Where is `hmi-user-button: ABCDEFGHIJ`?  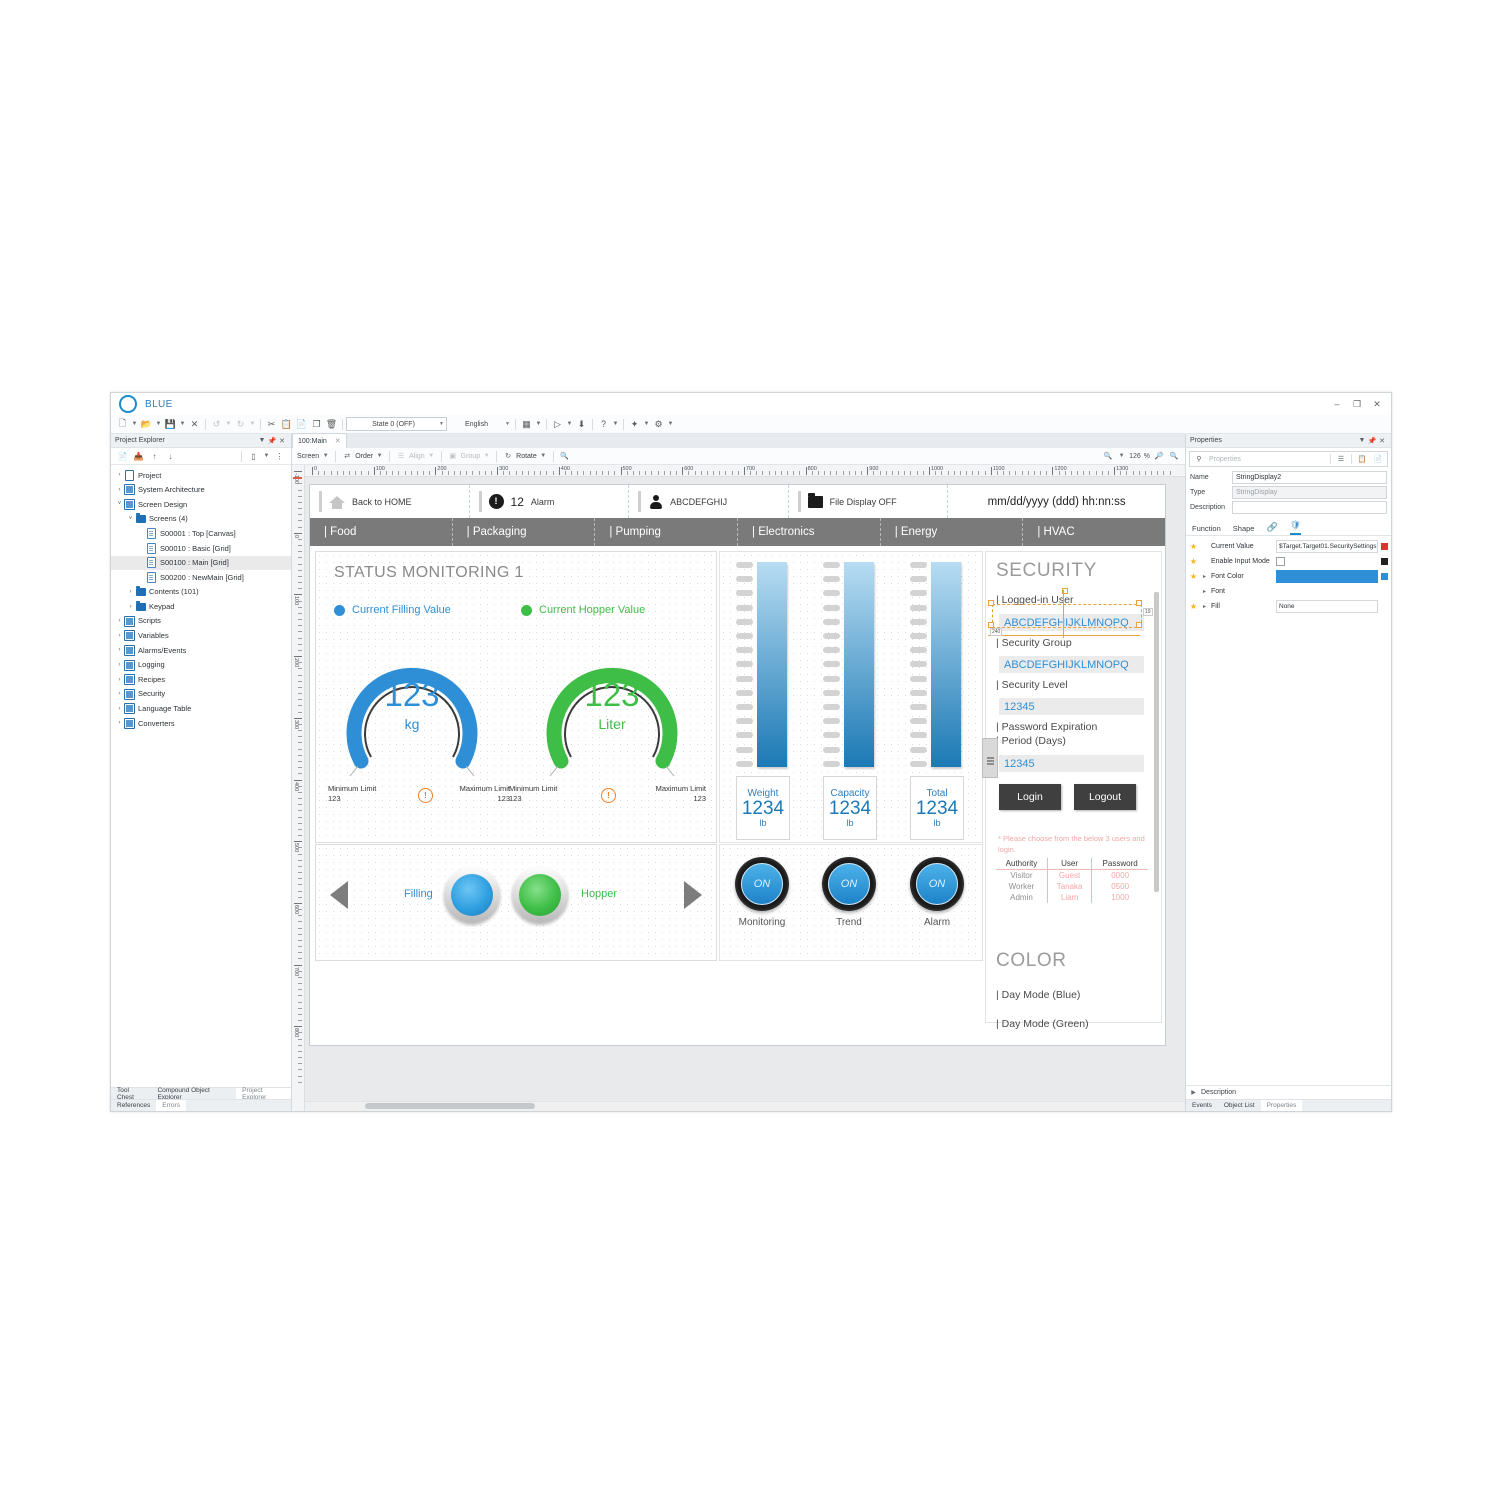 hmi-user-button: ABCDEFGHIJ is located at coordinates (709, 501).